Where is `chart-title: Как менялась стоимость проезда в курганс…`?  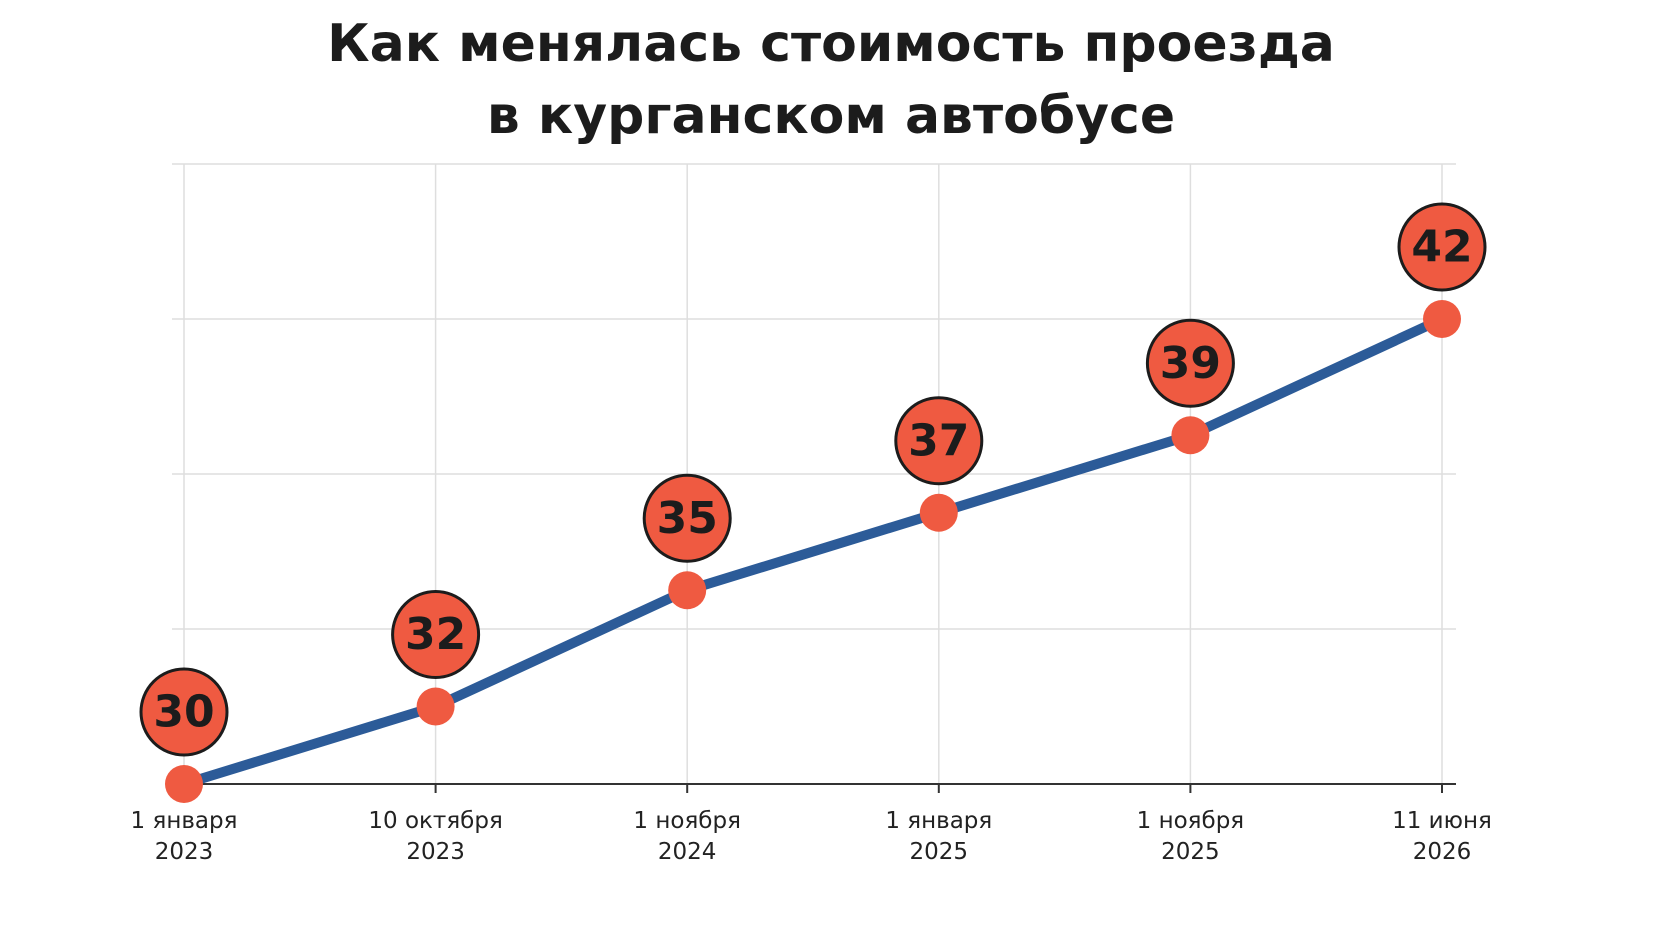
chart-title: Как менялась стоимость проезда в курганс… is located at coordinates (831, 80).